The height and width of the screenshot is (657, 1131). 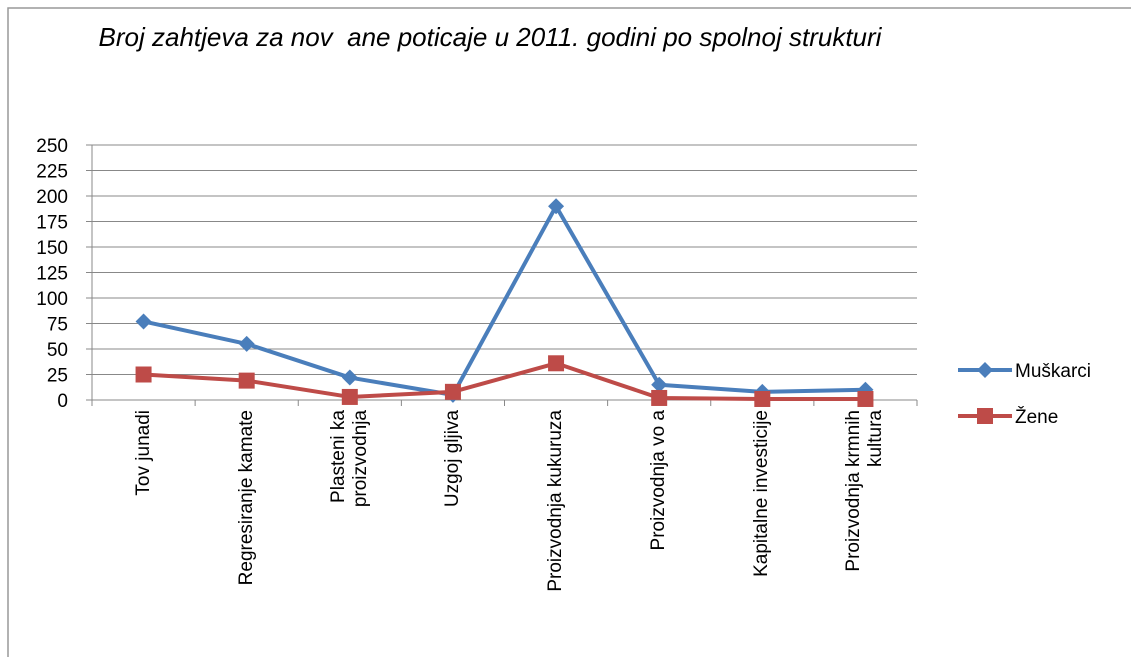 I want to click on y-tick-label: 50, so click(x=57, y=350).